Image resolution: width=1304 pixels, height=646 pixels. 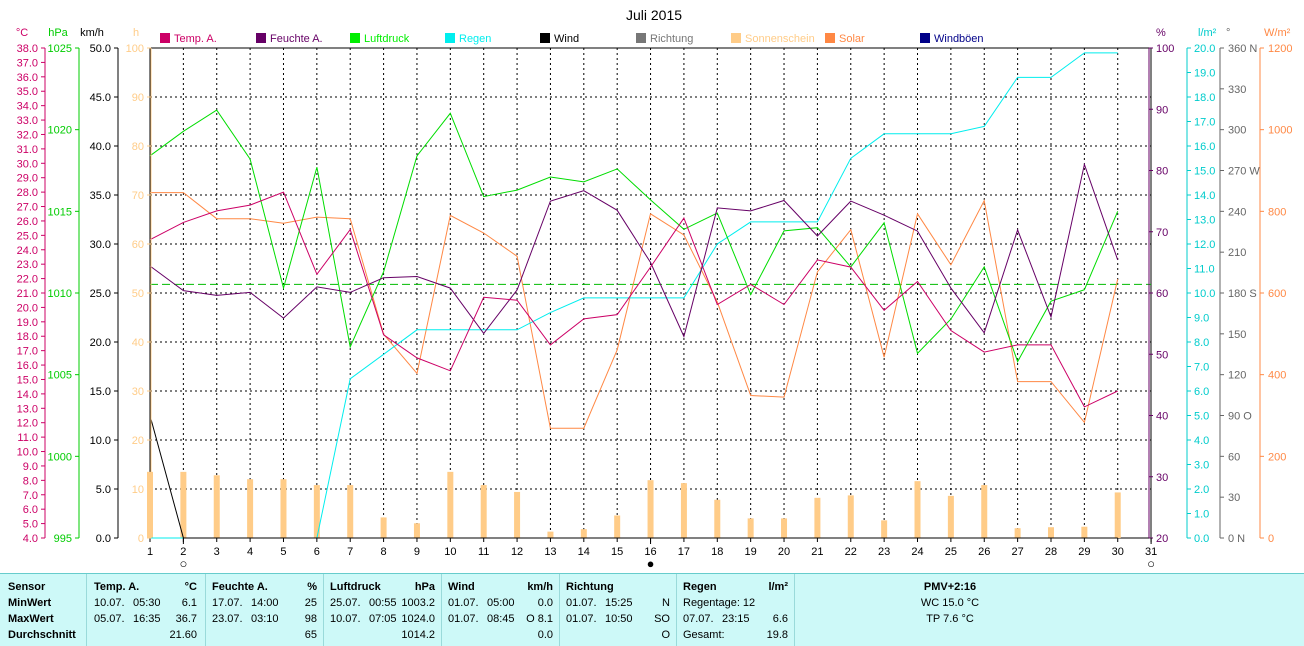 I want to click on pressure-header: Luftdruck, so click(x=355, y=587).